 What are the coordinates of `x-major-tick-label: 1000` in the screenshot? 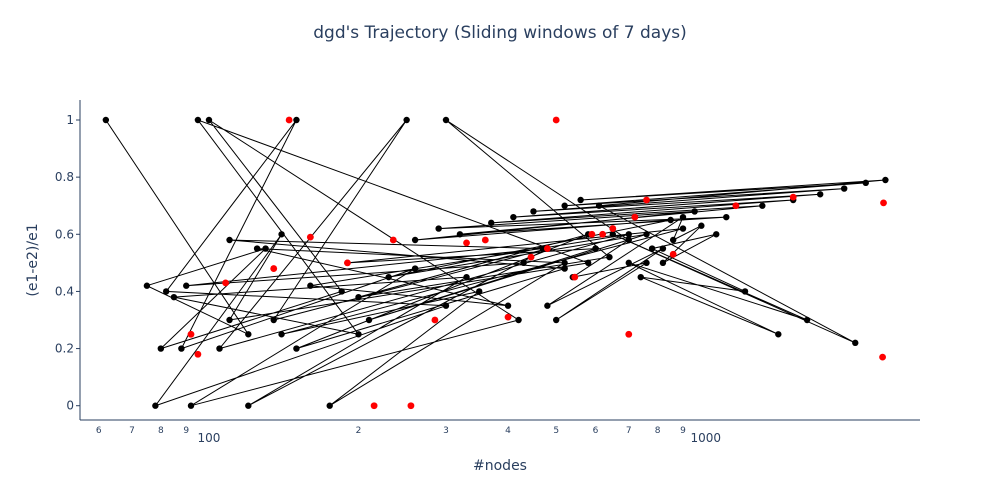 It's located at (705, 438).